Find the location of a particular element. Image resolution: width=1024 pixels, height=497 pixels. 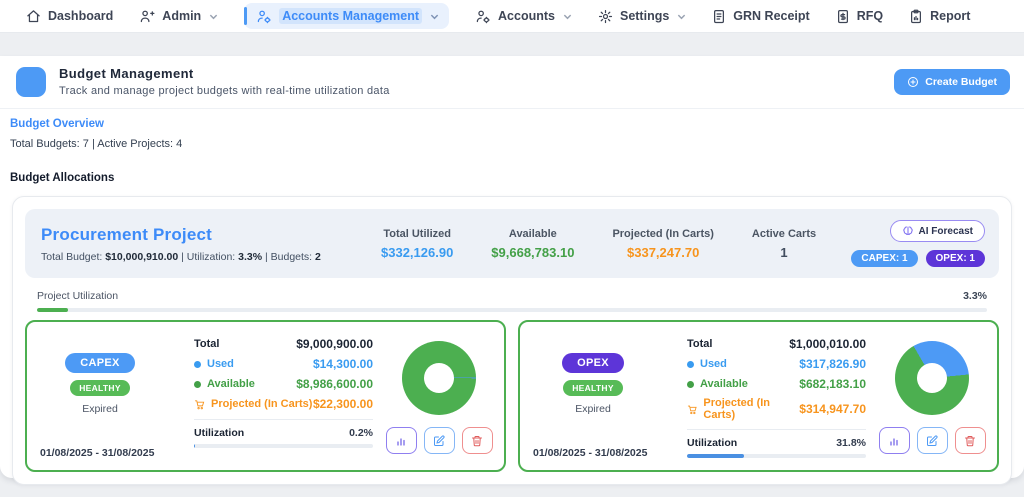

opex-count-pill: OPEX: 1 is located at coordinates (955, 258).